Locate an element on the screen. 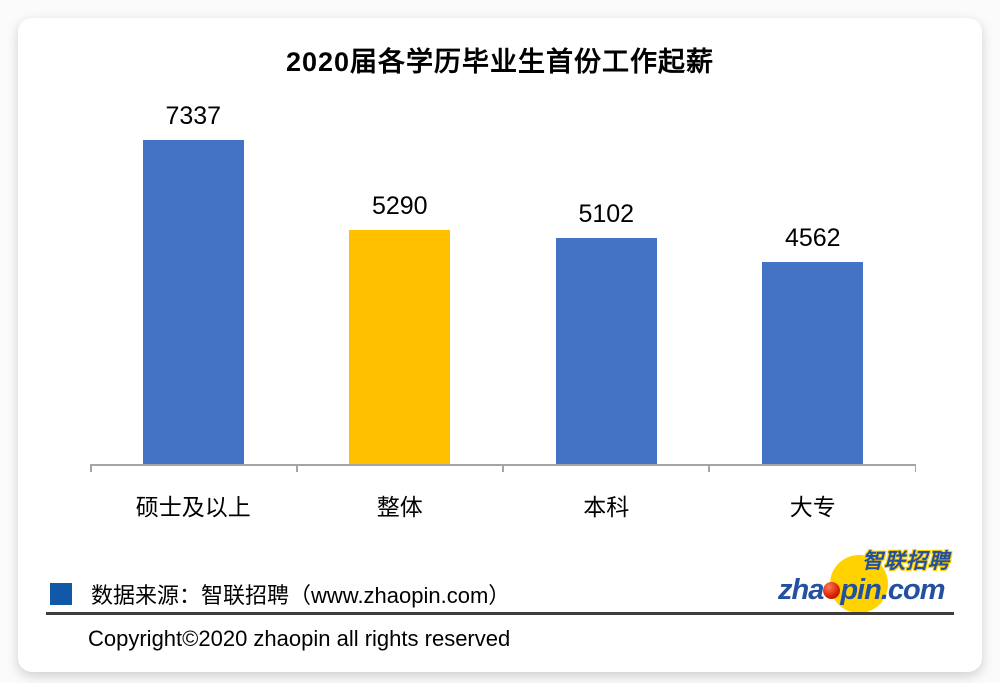  logo-en-text: zha pin.com is located at coordinates (862, 590).